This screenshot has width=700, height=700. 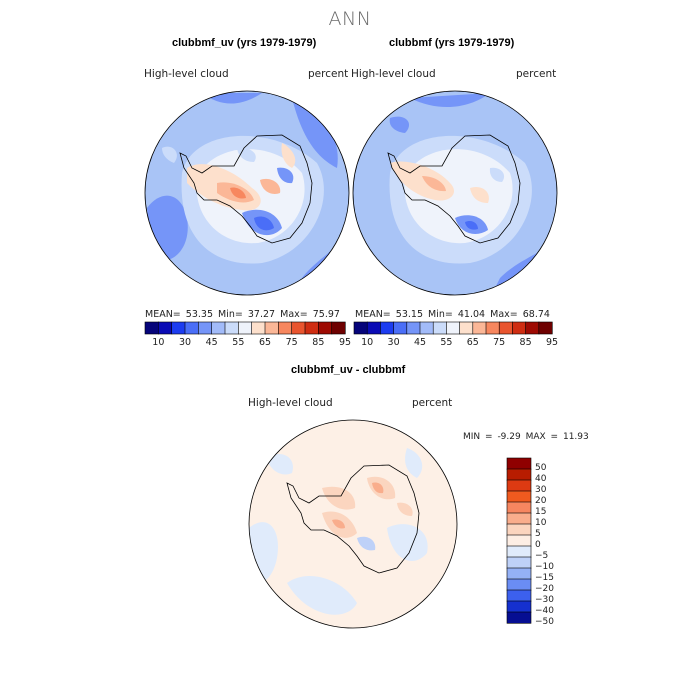 I want to click on panel-2-max-value: 68.74, so click(x=536, y=314).